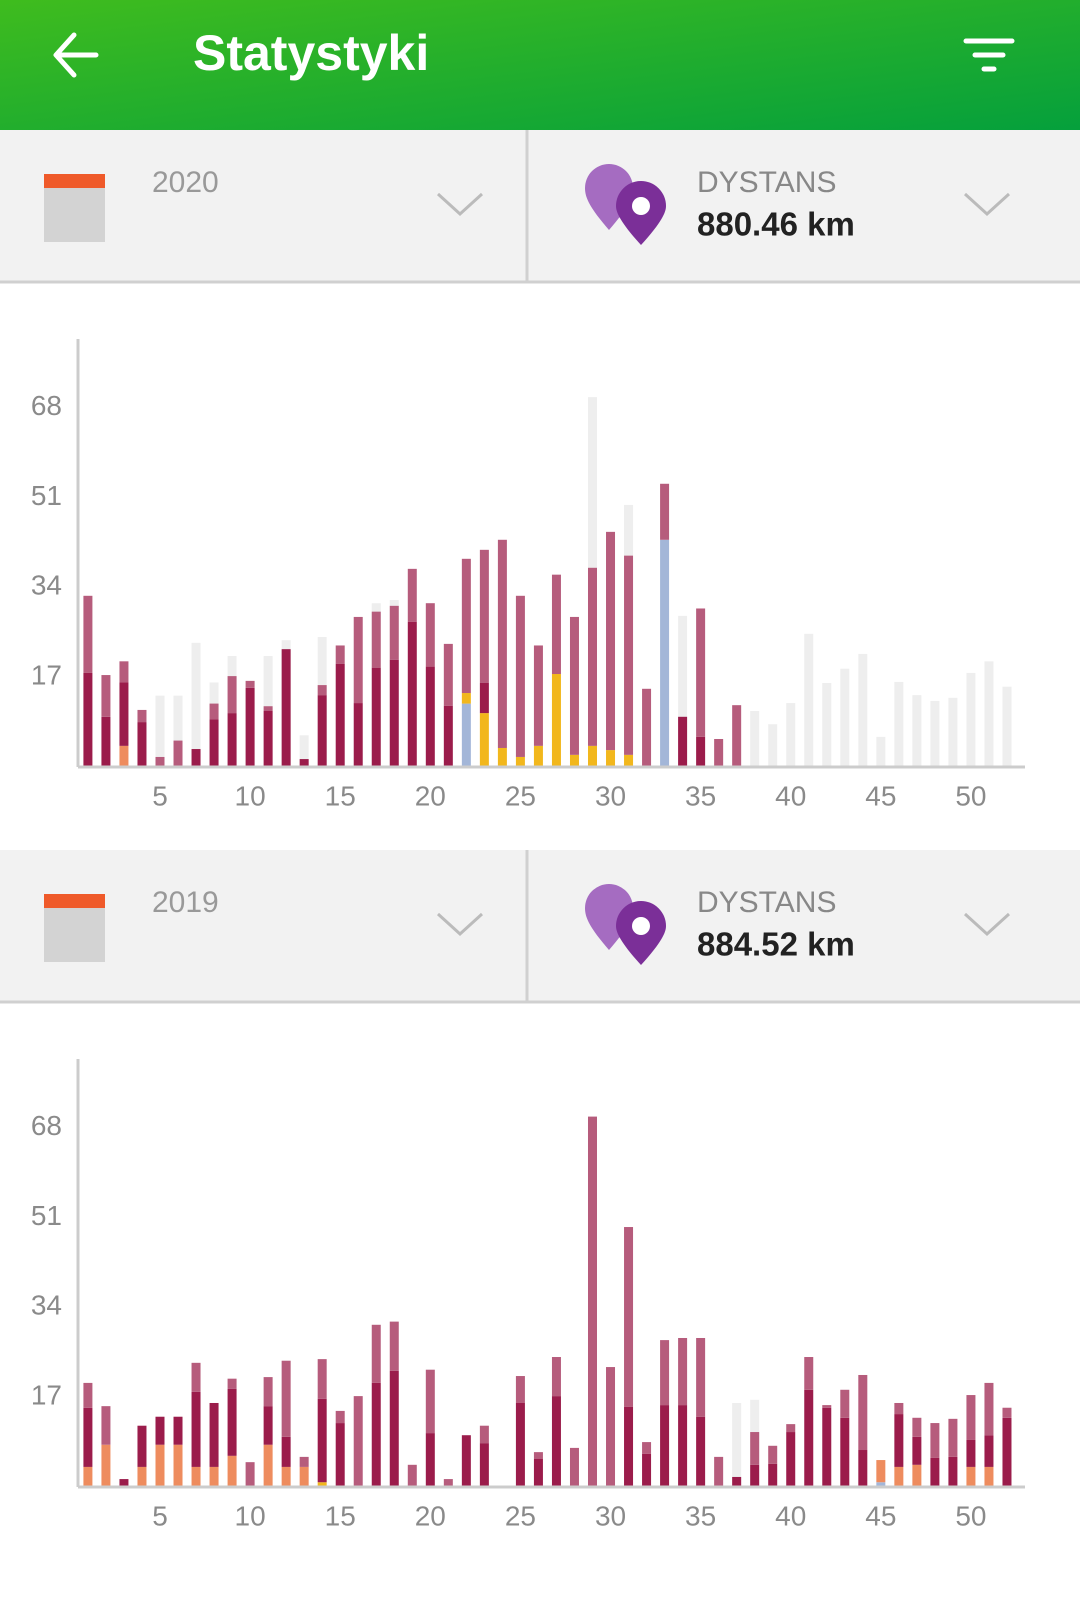 This screenshot has height=1608, width=1080. What do you see at coordinates (520, 795) in the screenshot?
I see `x-tick-label: 25` at bounding box center [520, 795].